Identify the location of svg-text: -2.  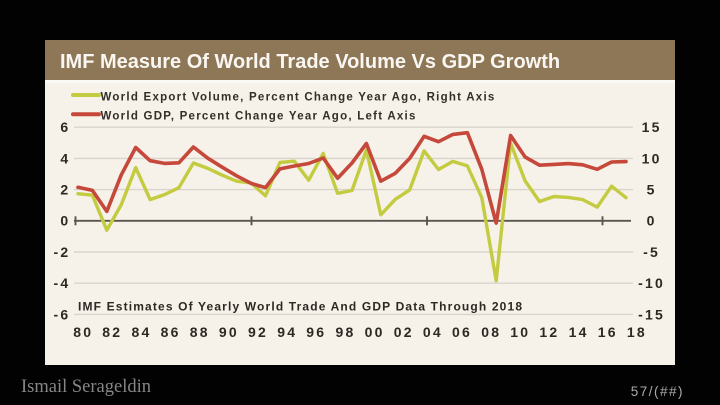
(62, 252).